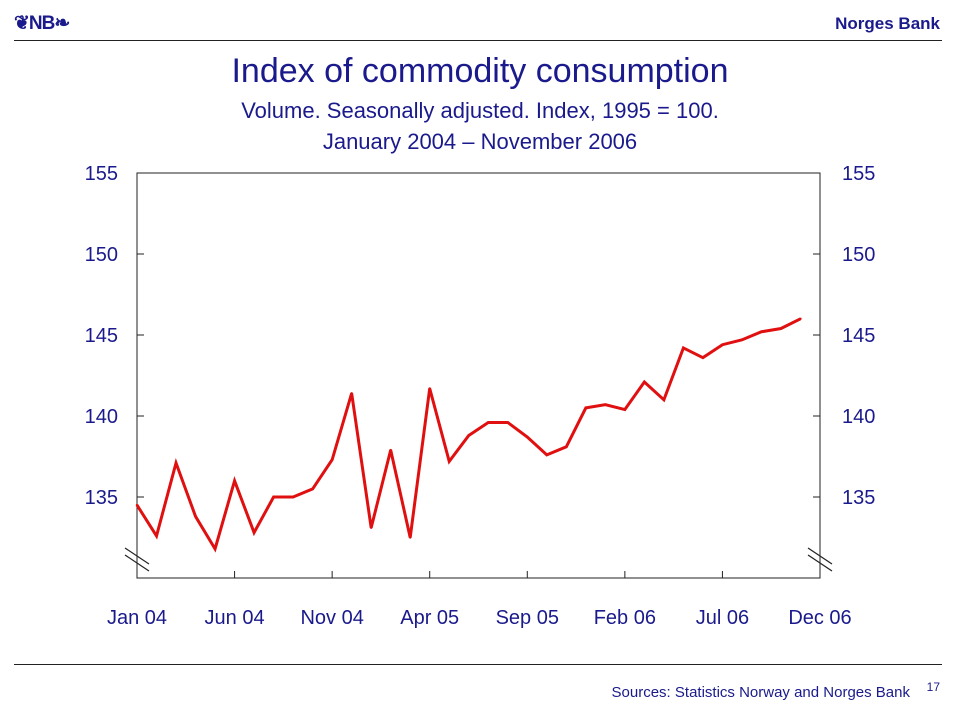 Image resolution: width=960 pixels, height=720 pixels. Describe the element at coordinates (478, 664) in the screenshot. I see `footer-divider` at that location.